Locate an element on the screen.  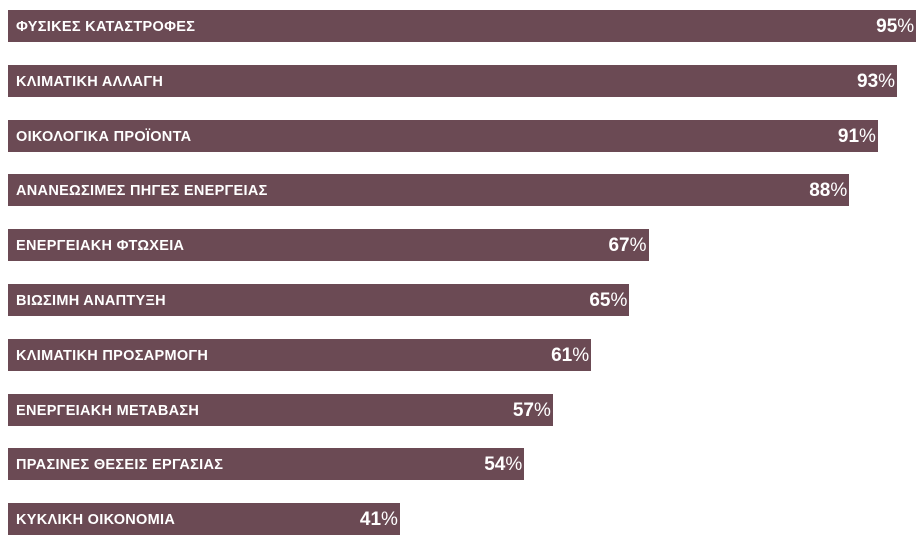
bar: ΕΝΕΡΓΕΙΑΚΗ ΦΤΩΧΕΙΑ 67% is located at coordinates (328, 245).